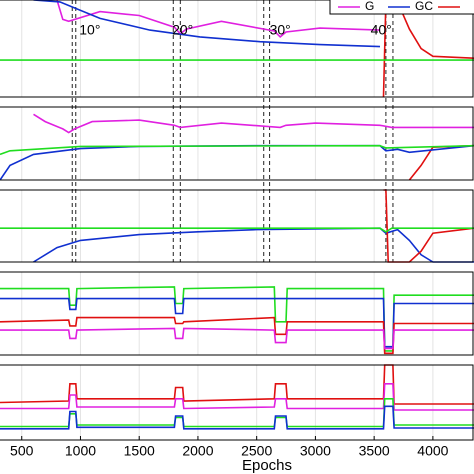  Describe the element at coordinates (22, 451) in the screenshot. I see `x-tick-label: 500` at that location.